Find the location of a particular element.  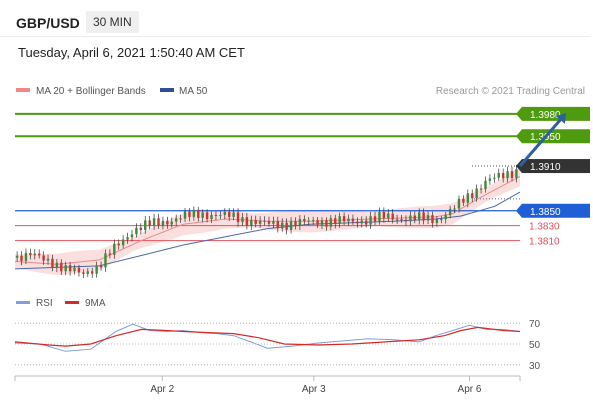

rsi-line is located at coordinates (267, 337).